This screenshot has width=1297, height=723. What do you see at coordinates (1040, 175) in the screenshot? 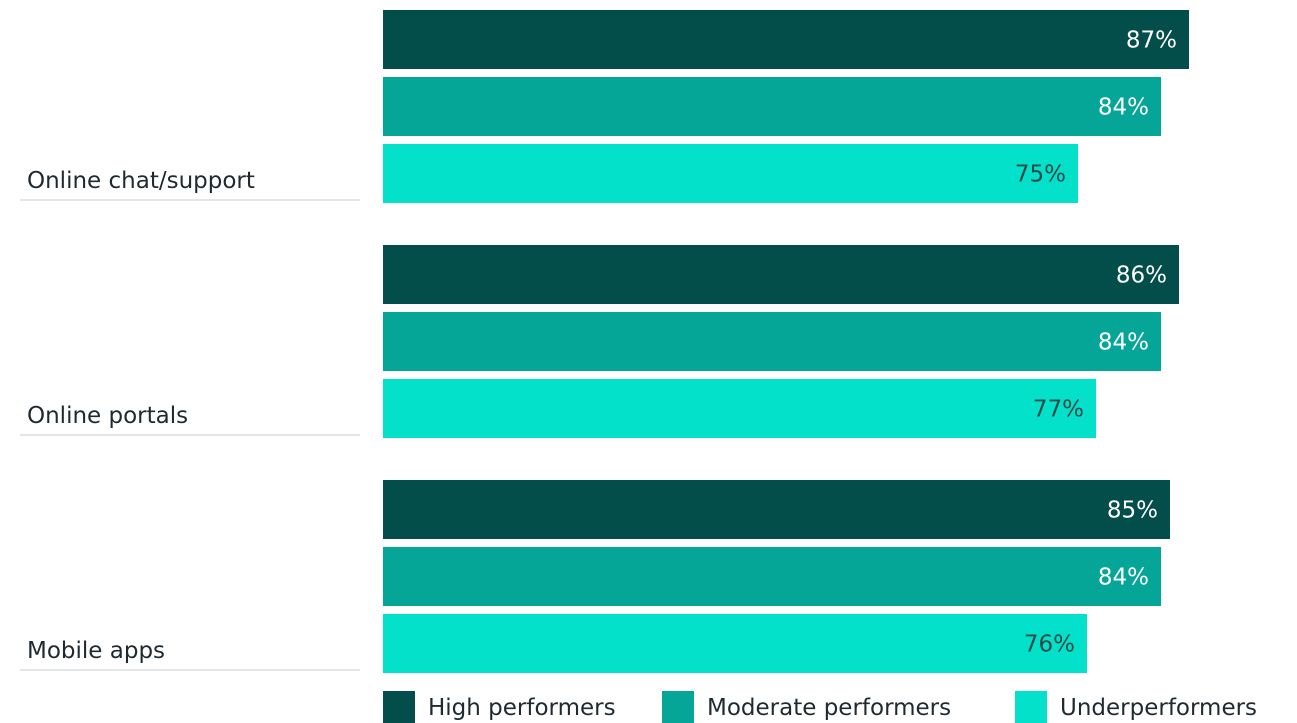
I see `data-label: 75%` at bounding box center [1040, 175].